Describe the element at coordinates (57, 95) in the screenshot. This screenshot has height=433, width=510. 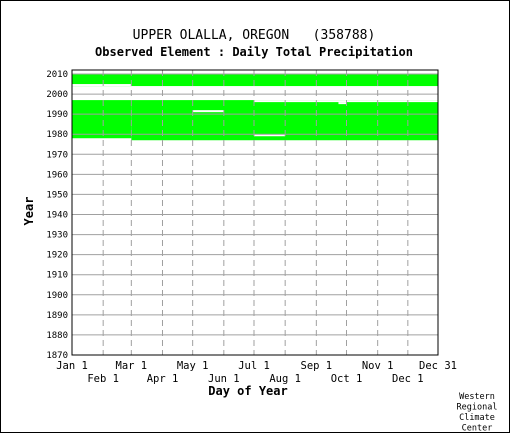
I see `y-tick-label: 2000` at that location.